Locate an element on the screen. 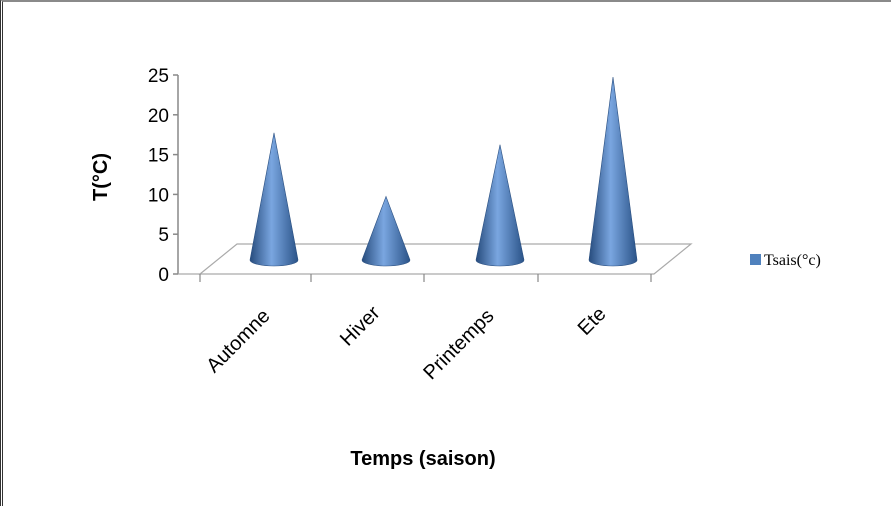  chart-floor is located at coordinates (435, 262).